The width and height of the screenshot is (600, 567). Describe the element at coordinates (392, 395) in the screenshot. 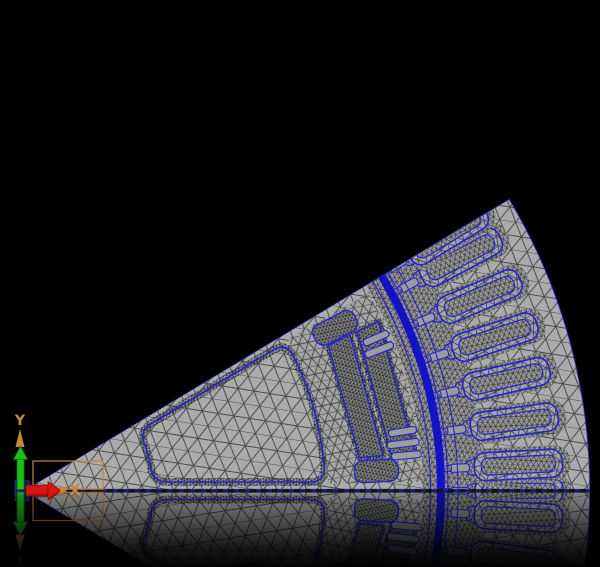

I see `rotor-slits` at that location.